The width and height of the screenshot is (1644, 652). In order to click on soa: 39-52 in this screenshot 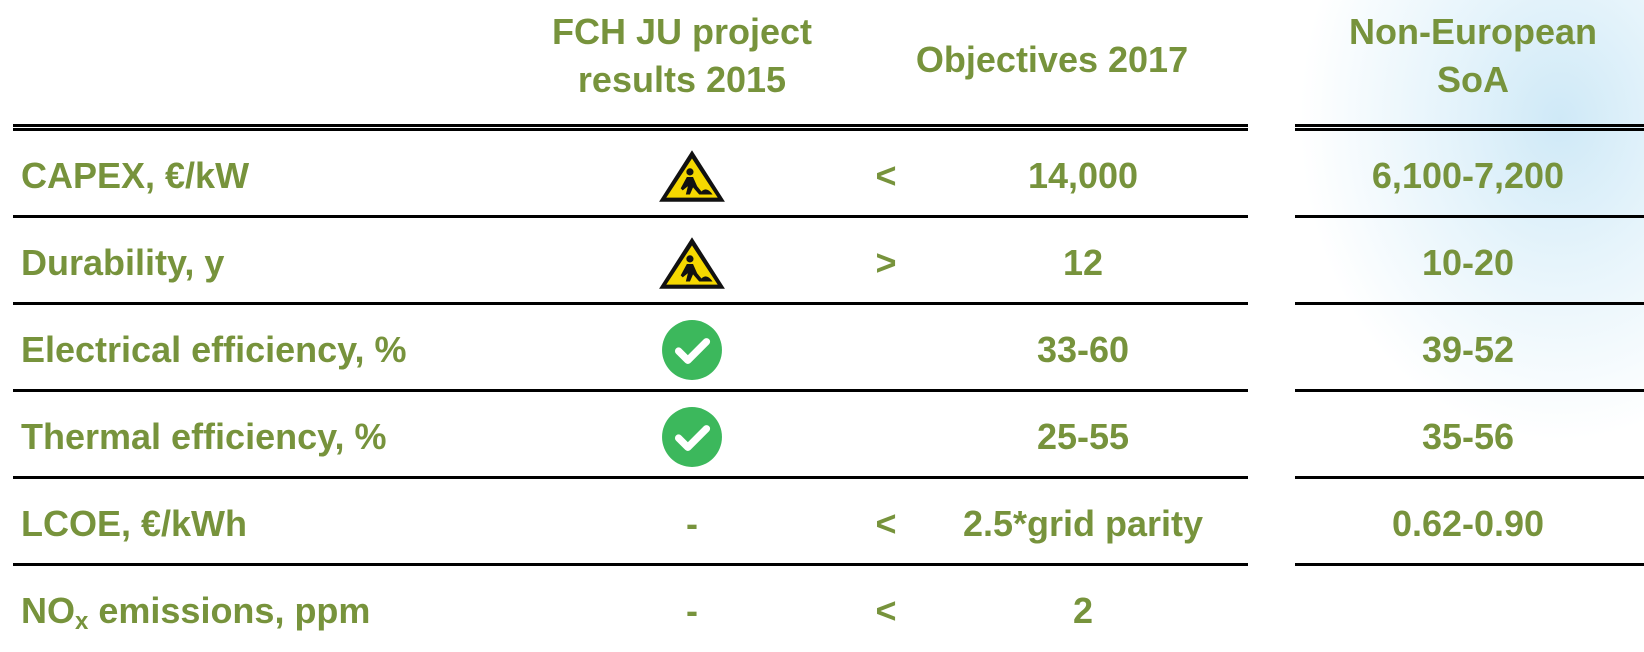, I will do `click(1468, 349)`.